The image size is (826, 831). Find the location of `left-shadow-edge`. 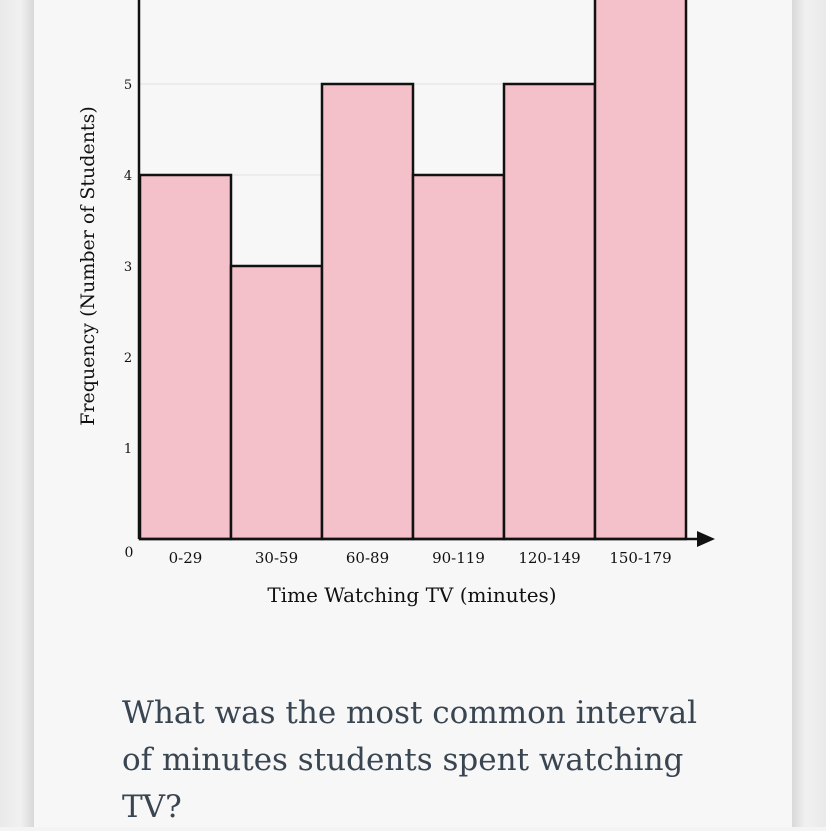

left-shadow-edge is located at coordinates (17, 413).